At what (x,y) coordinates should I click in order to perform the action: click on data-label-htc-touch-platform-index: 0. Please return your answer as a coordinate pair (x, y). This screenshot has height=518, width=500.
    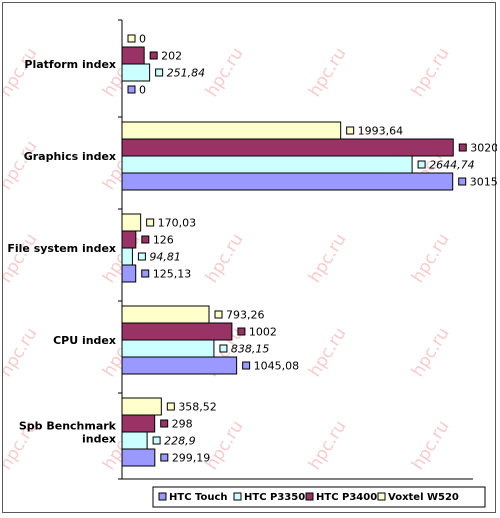
    Looking at the image, I should click on (142, 90).